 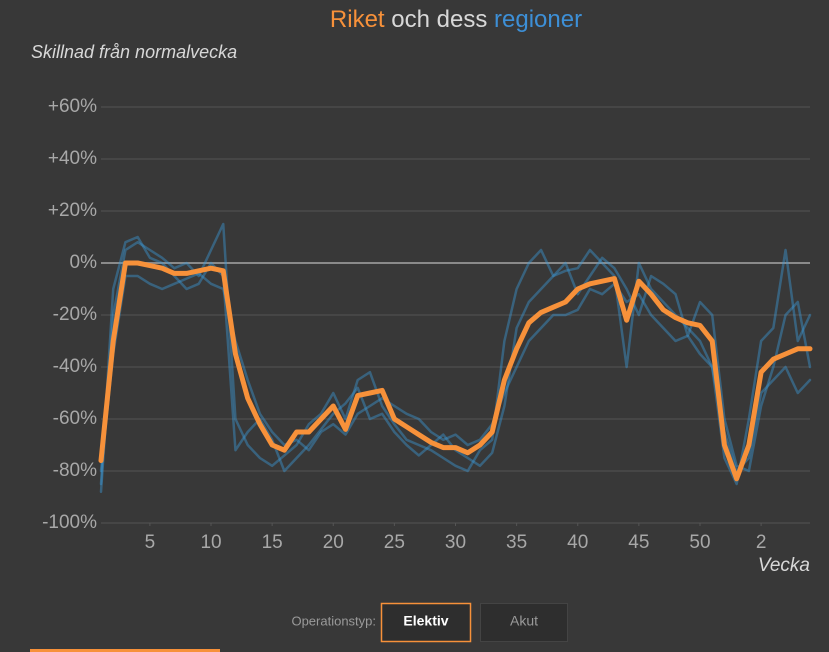 I want to click on y-tick-label: -20%, so click(x=75, y=314).